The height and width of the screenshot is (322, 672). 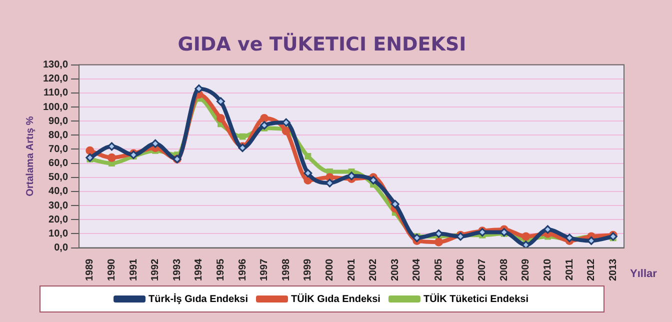 I want to click on y-tick-label: 70,0, so click(x=58, y=149).